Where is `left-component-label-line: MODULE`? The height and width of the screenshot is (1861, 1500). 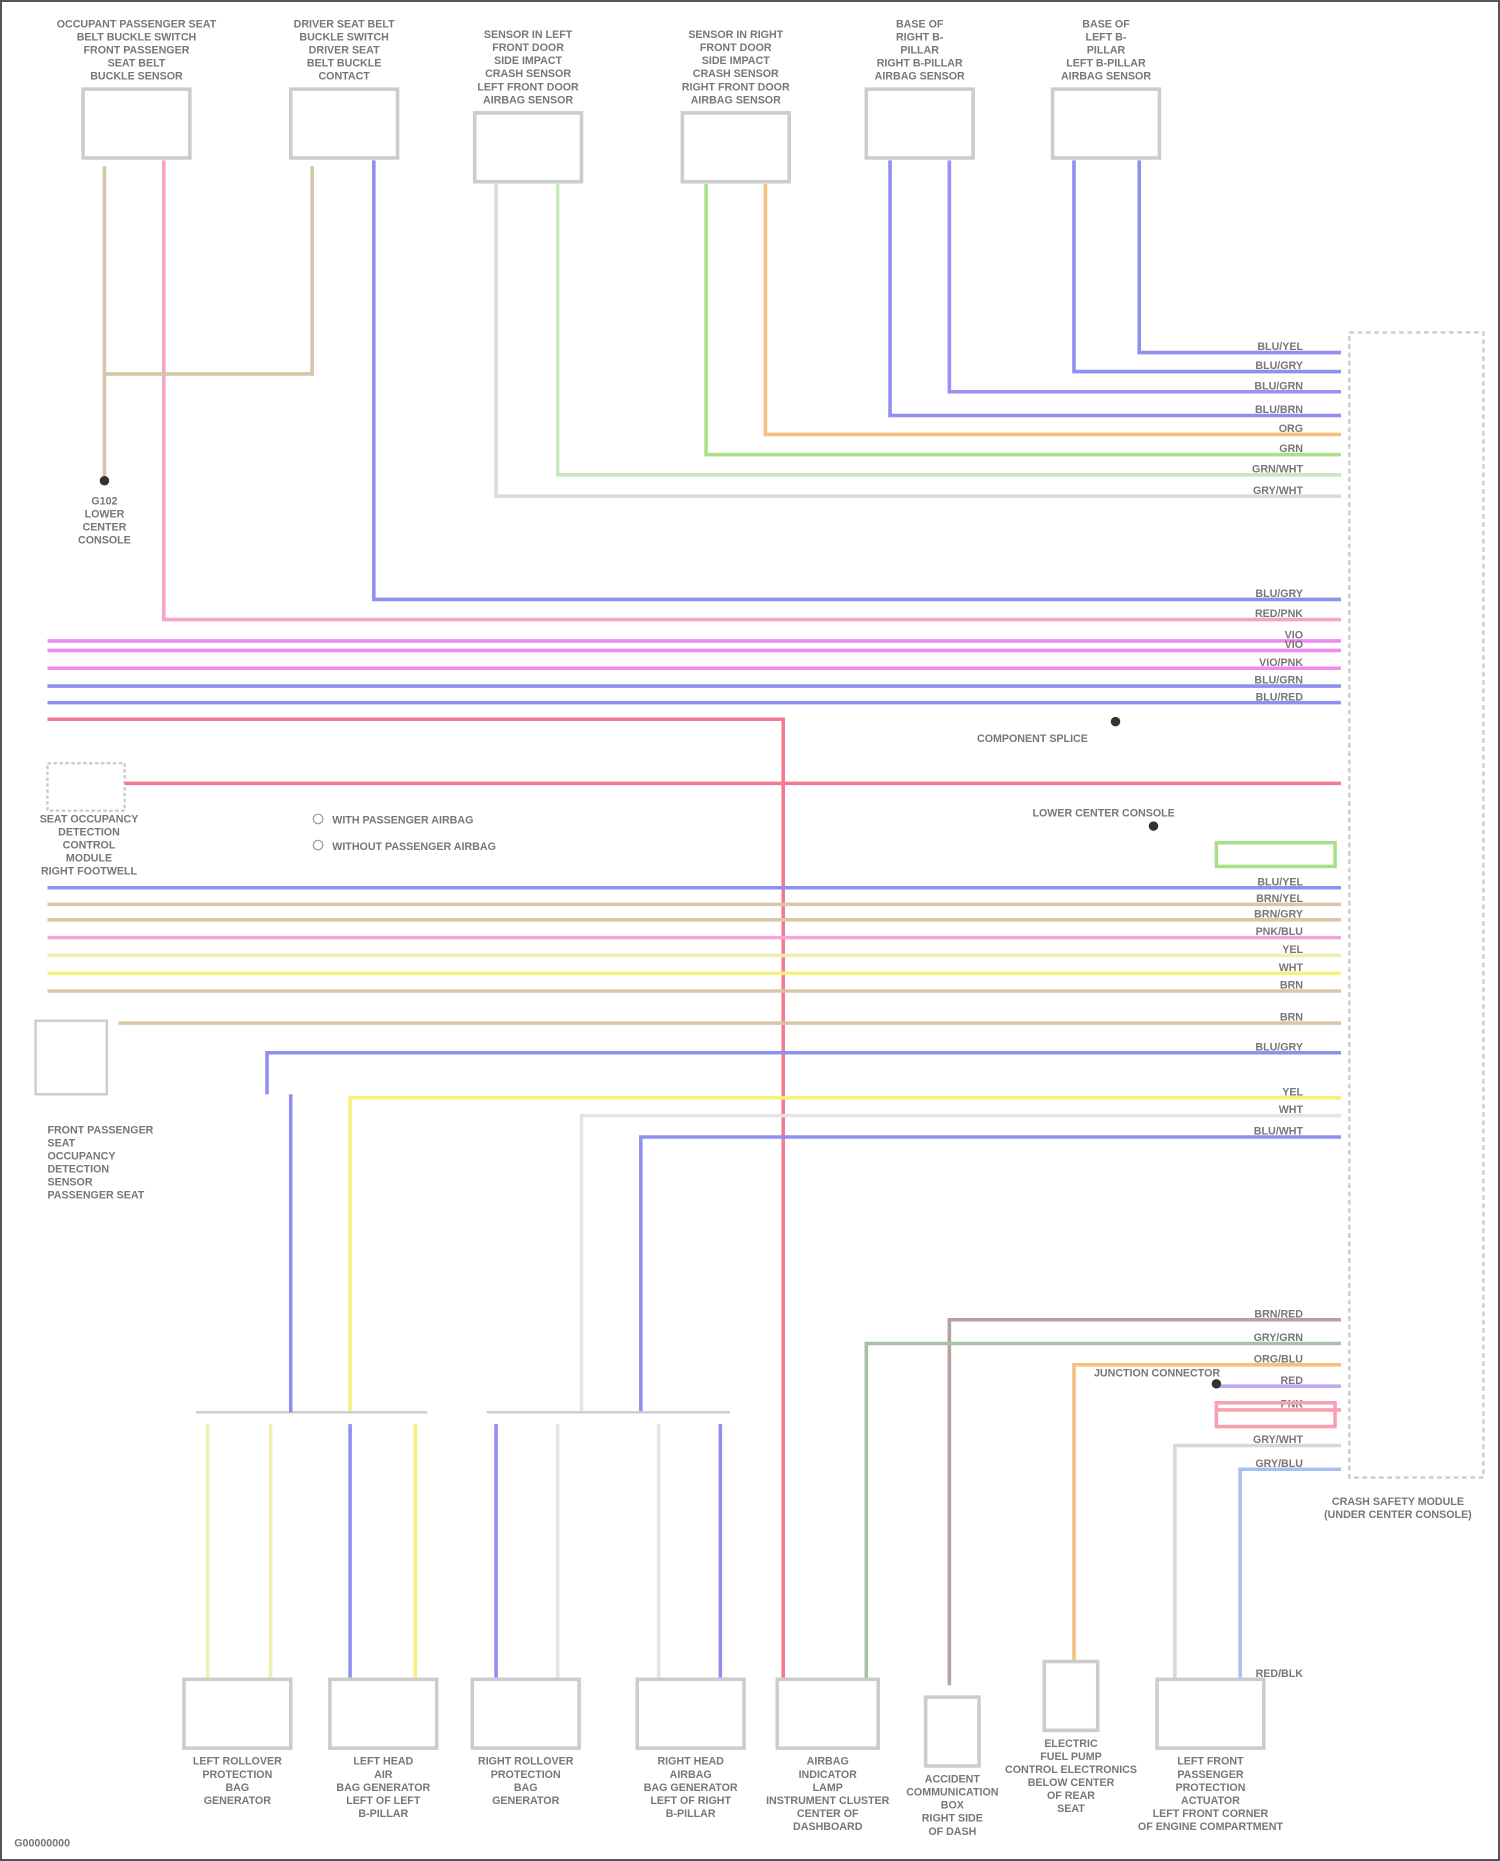
left-component-label-line: MODULE is located at coordinates (89, 859).